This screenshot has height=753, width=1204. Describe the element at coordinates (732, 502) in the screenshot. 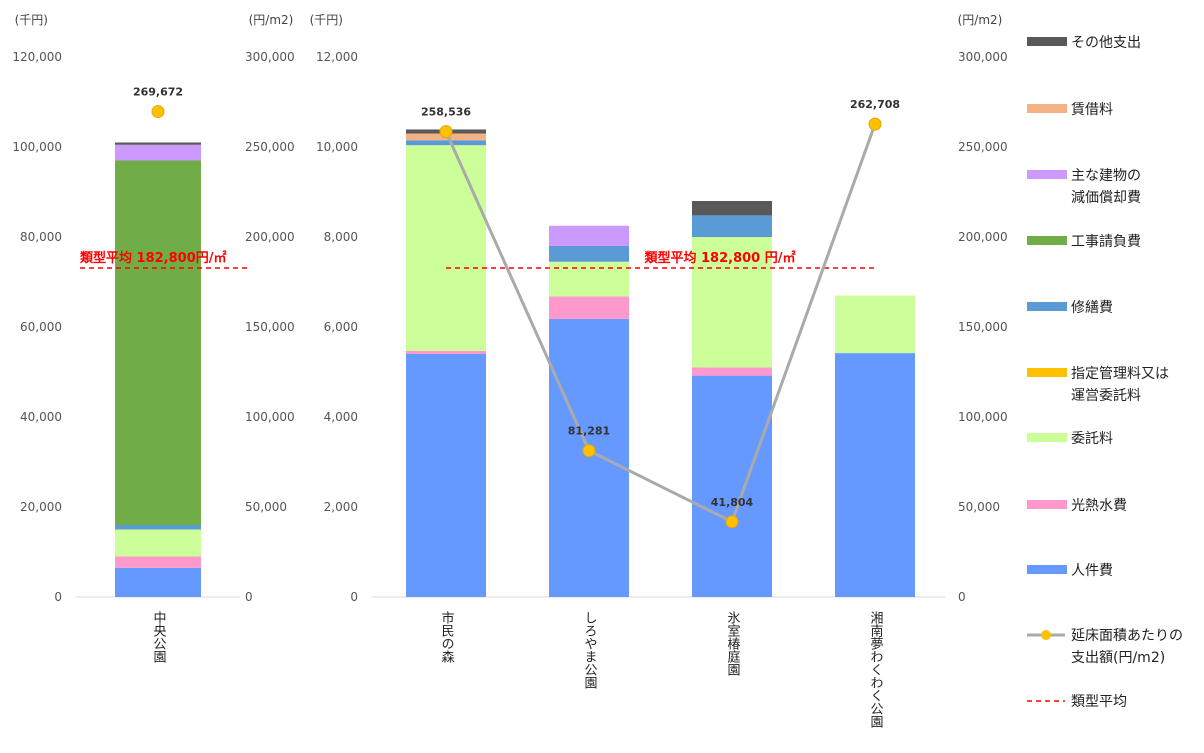

I see `per-area-cost-data-label: 41,804` at that location.